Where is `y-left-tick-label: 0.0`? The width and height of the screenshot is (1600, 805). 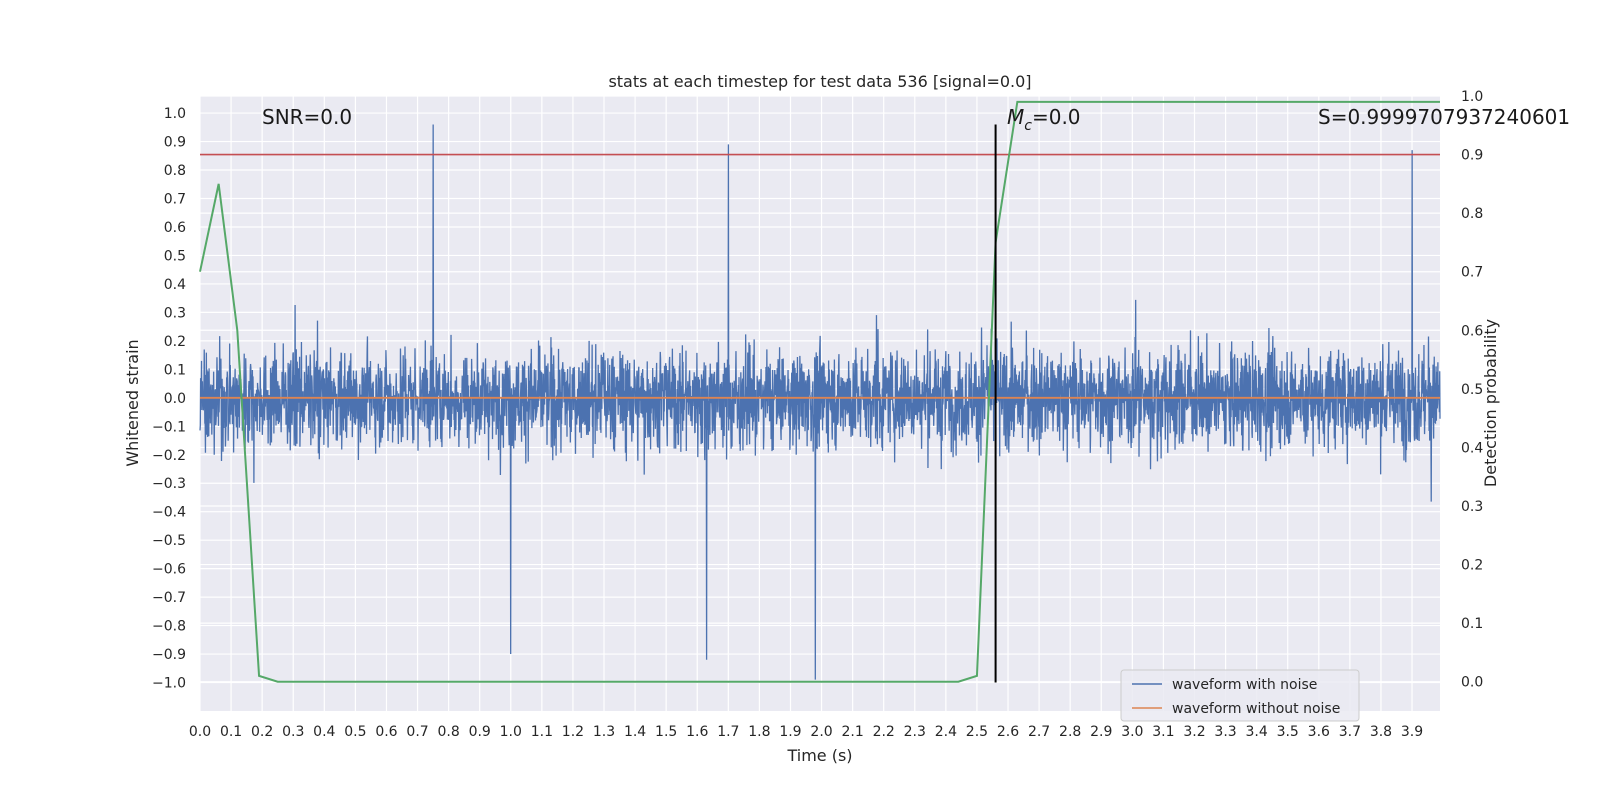 y-left-tick-label: 0.0 is located at coordinates (175, 399).